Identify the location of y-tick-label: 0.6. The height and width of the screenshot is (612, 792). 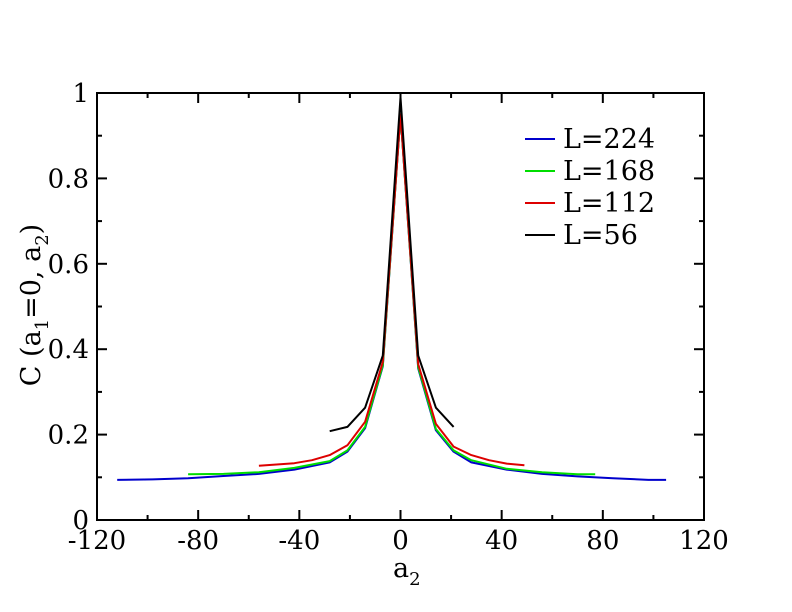
(68, 265).